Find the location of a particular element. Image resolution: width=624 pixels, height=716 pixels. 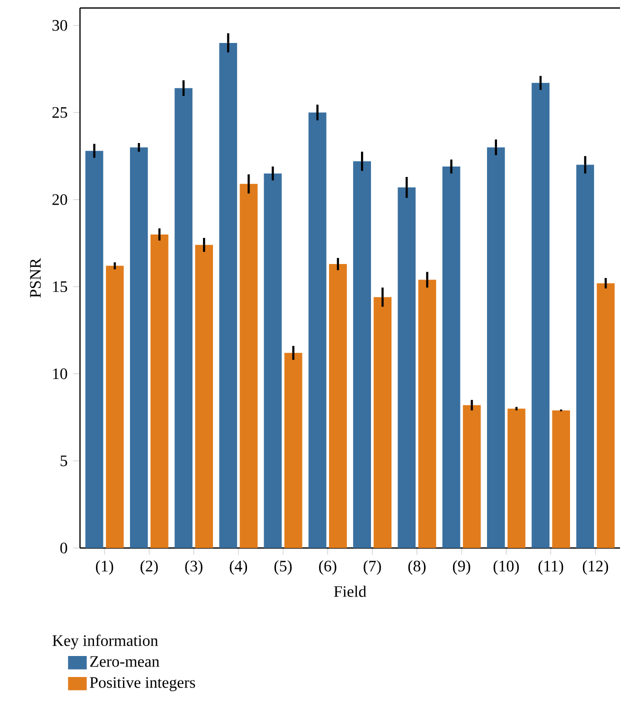

y-tick-label: 30 is located at coordinates (60, 25).